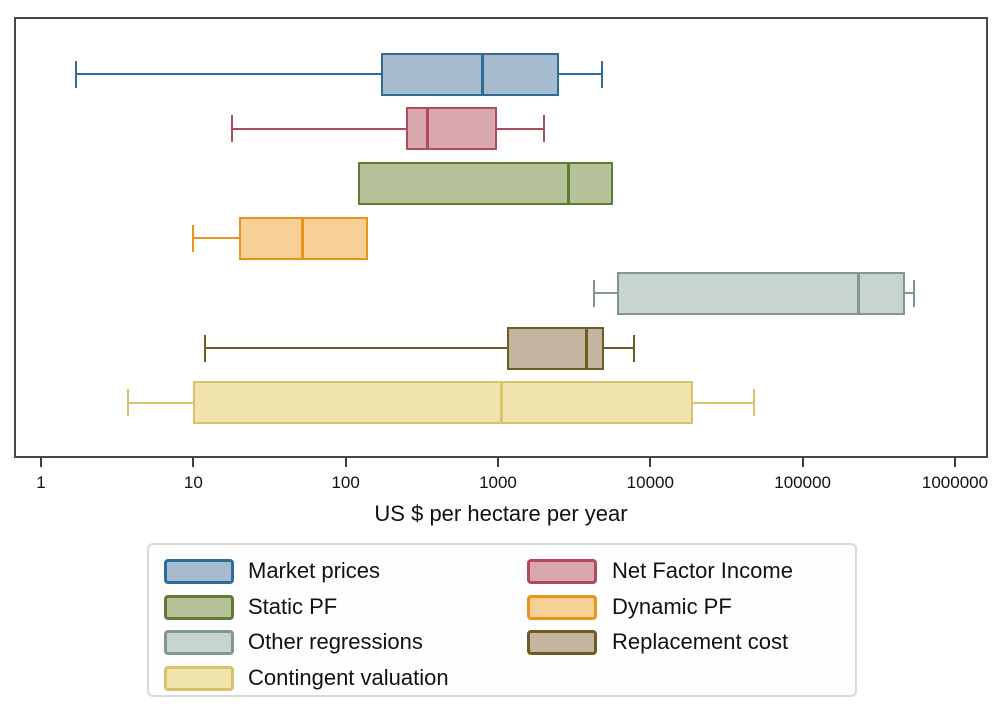  Describe the element at coordinates (293, 606) in the screenshot. I see `legend-label-static-pf: Static PF` at that location.